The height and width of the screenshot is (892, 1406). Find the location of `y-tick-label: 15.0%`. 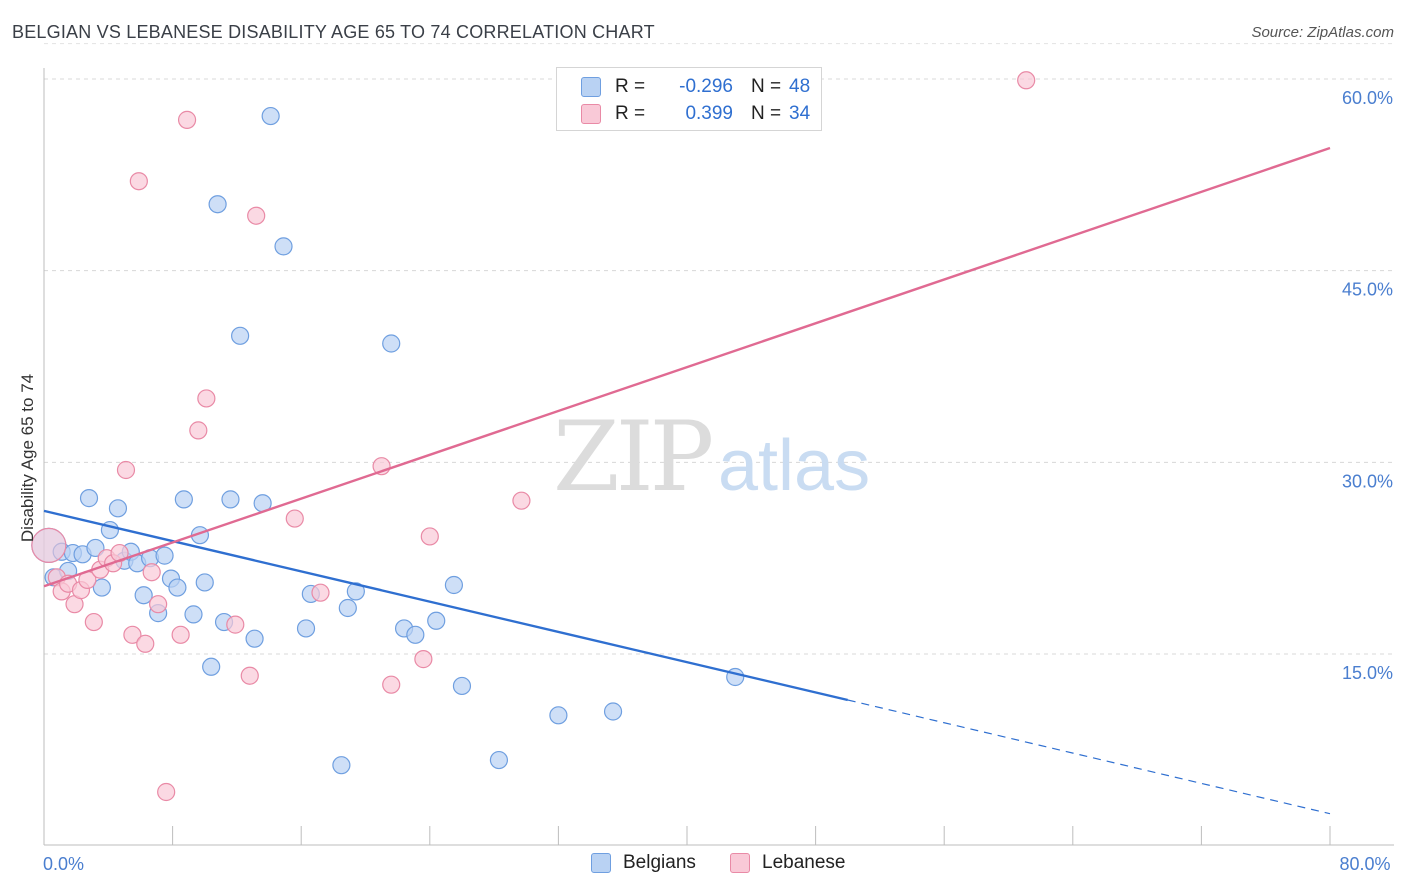

y-tick-label: 15.0% is located at coordinates (1367, 673).